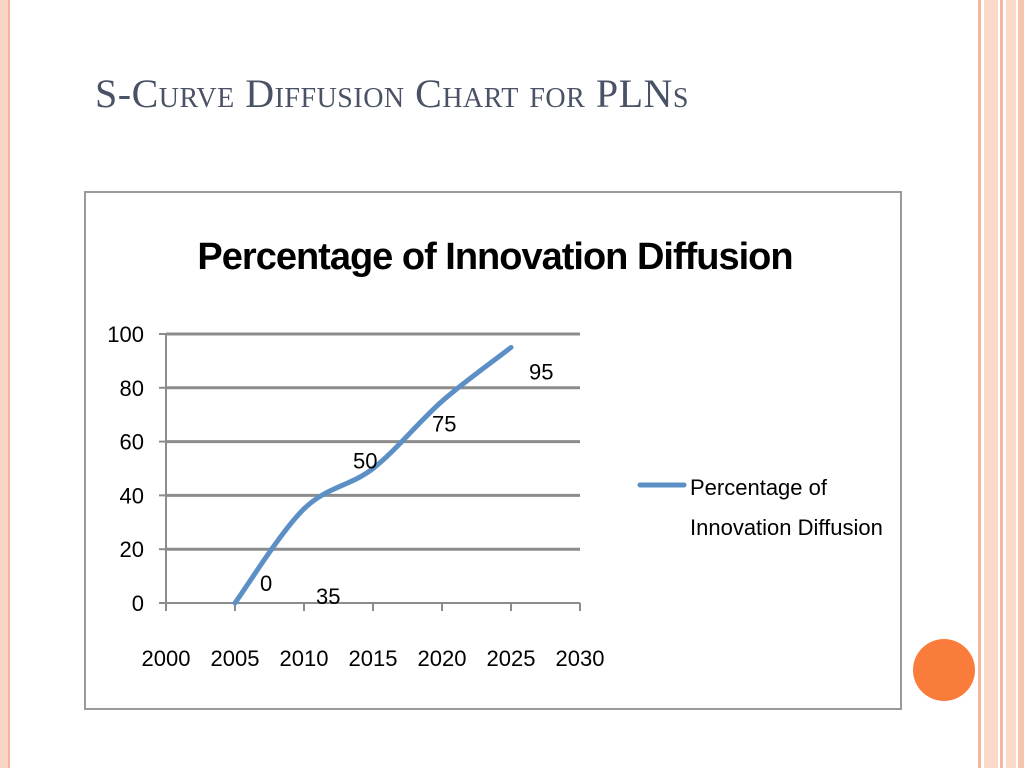 This screenshot has height=768, width=1024. I want to click on x-tick-label: 2010, so click(304, 658).